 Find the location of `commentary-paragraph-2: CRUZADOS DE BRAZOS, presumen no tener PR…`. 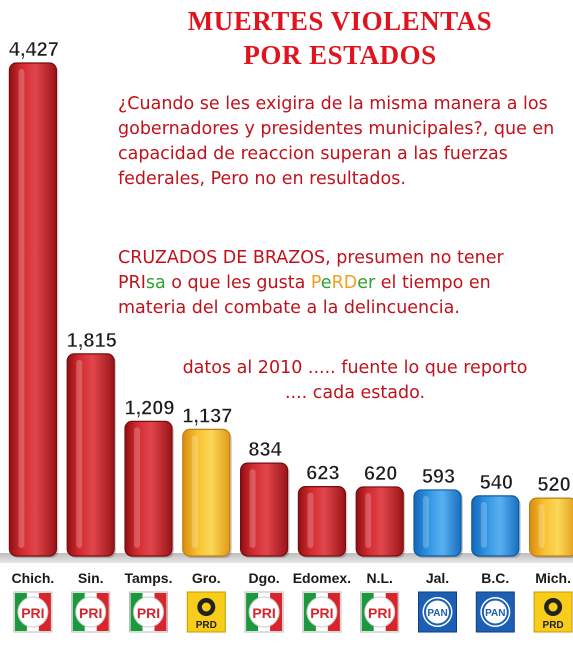

commentary-paragraph-2: CRUZADOS DE BRAZOS, presumen no tener PR… is located at coordinates (343, 283).